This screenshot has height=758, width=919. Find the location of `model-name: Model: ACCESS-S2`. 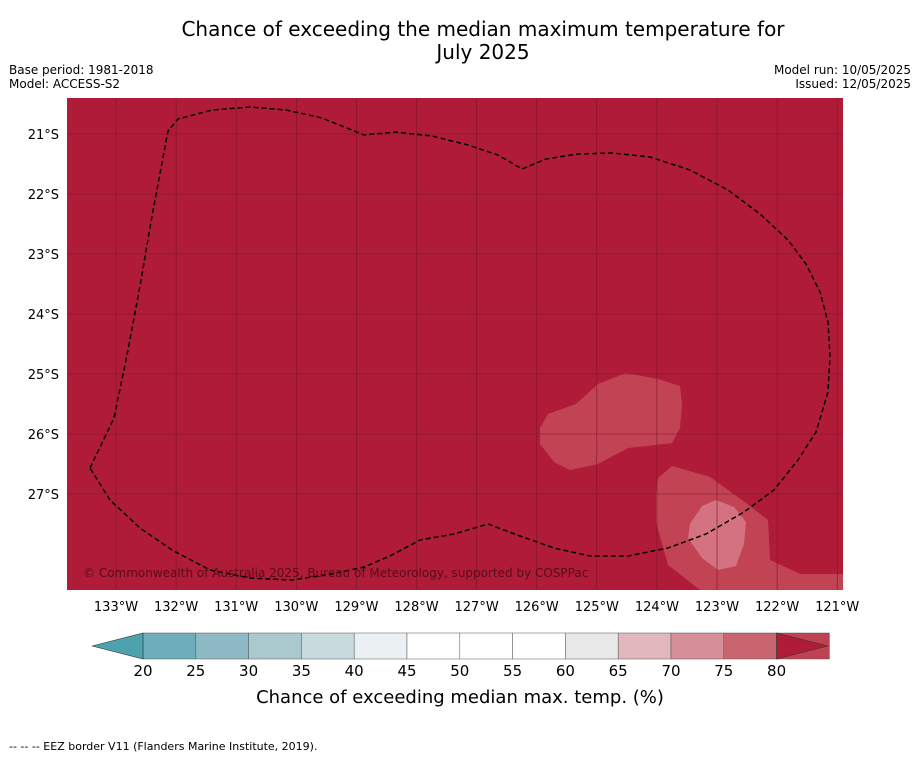

model-name: Model: ACCESS-S2 is located at coordinates (65, 84).